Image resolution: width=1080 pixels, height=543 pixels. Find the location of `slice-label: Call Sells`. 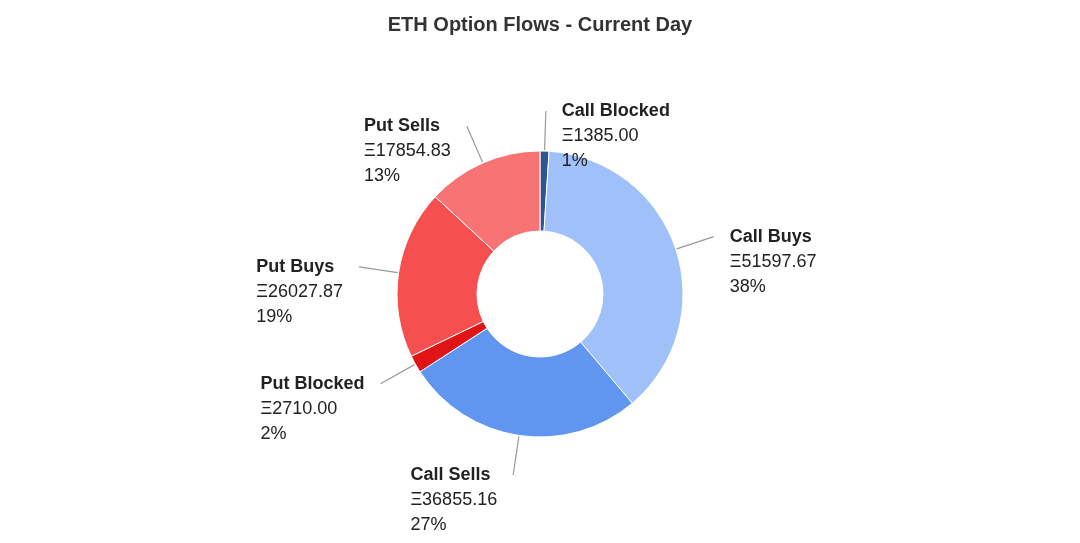

slice-label: Call Sells is located at coordinates (450, 474).